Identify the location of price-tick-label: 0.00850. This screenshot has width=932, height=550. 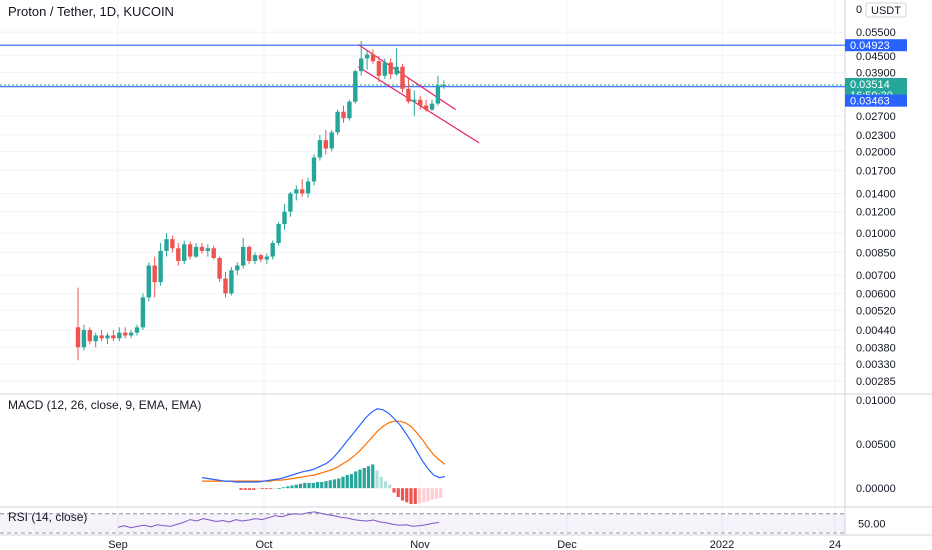
(876, 253).